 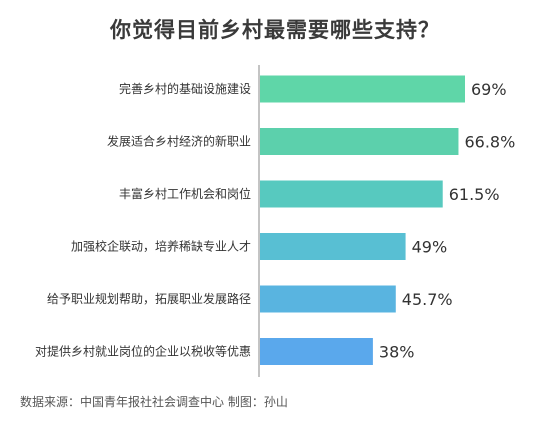 What do you see at coordinates (430, 247) in the screenshot?
I see `value-label: 49%` at bounding box center [430, 247].